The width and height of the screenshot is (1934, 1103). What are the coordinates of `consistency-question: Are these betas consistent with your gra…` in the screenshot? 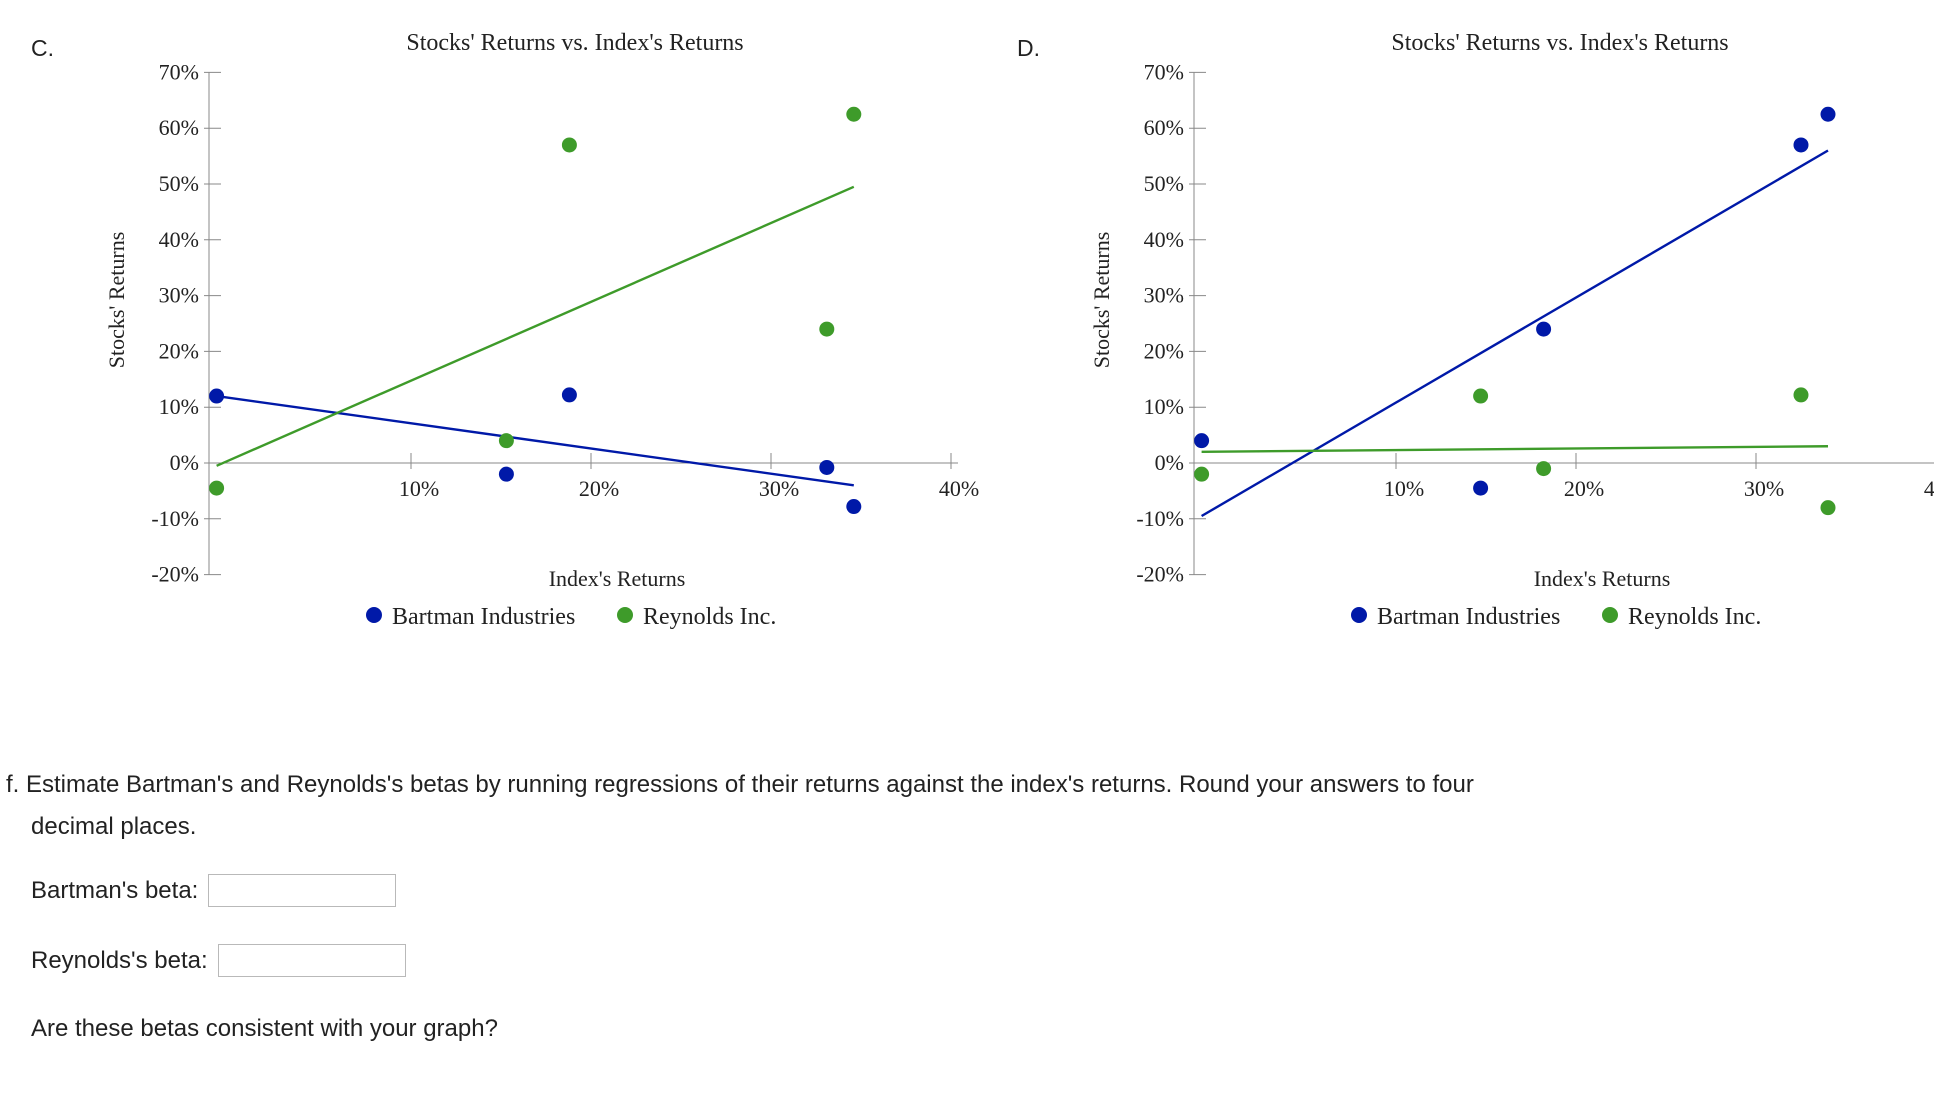 It's located at (264, 1028).